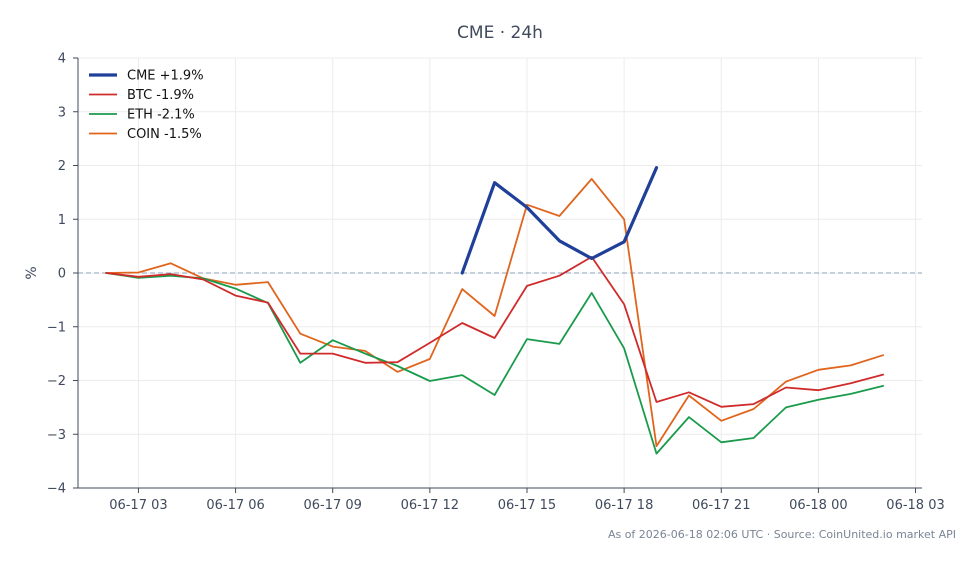 This screenshot has height=564, width=979. I want to click on y-tick-label: 2, so click(62, 166).